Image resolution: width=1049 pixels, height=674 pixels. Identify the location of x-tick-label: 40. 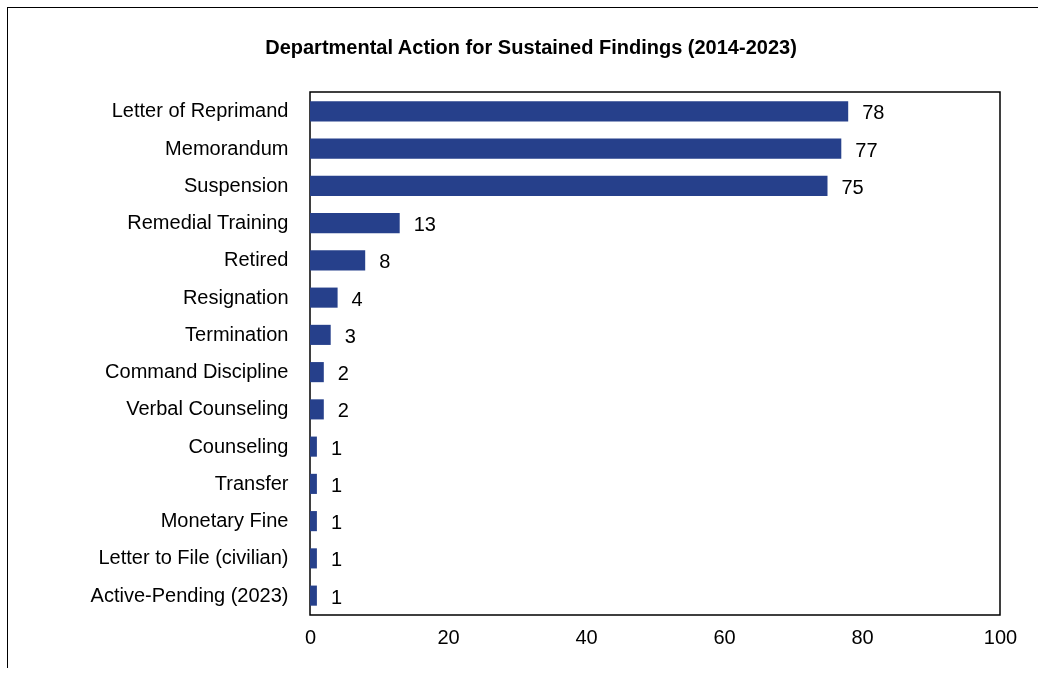
(586, 636).